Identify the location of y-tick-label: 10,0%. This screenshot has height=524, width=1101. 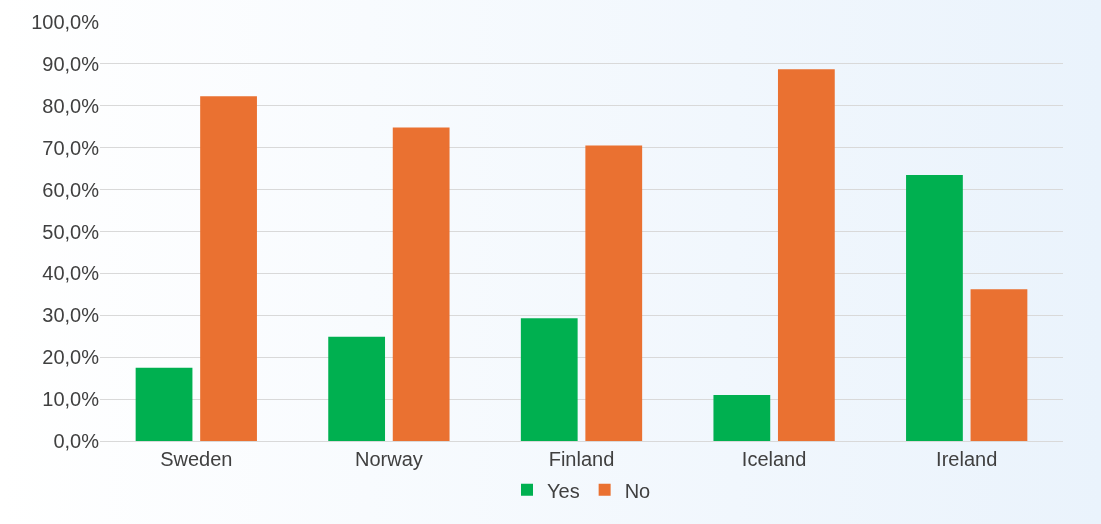
(71, 399).